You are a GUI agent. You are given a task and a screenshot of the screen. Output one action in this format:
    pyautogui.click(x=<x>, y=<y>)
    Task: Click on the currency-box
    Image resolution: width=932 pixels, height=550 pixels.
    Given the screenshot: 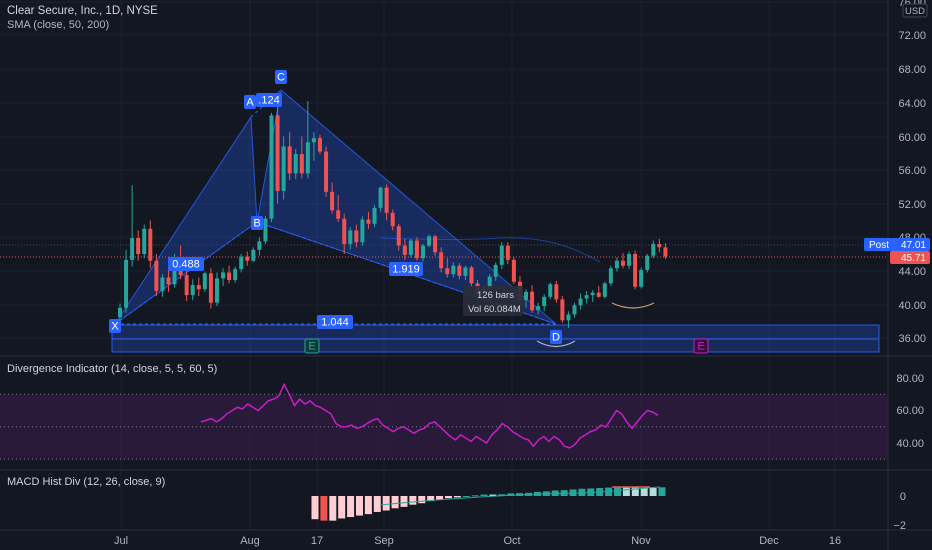 What is the action you would take?
    pyautogui.click(x=915, y=10)
    